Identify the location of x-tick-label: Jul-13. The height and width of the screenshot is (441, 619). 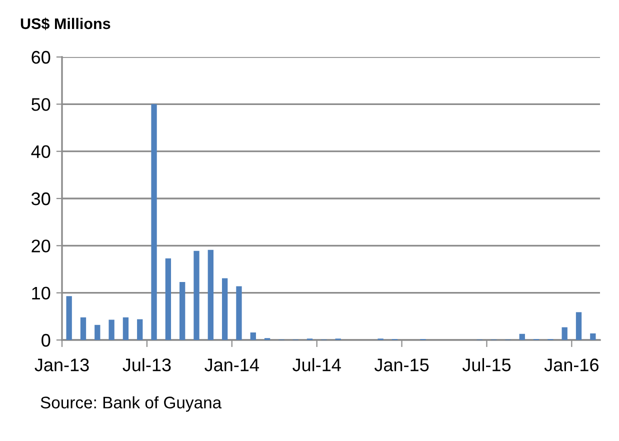
(146, 365).